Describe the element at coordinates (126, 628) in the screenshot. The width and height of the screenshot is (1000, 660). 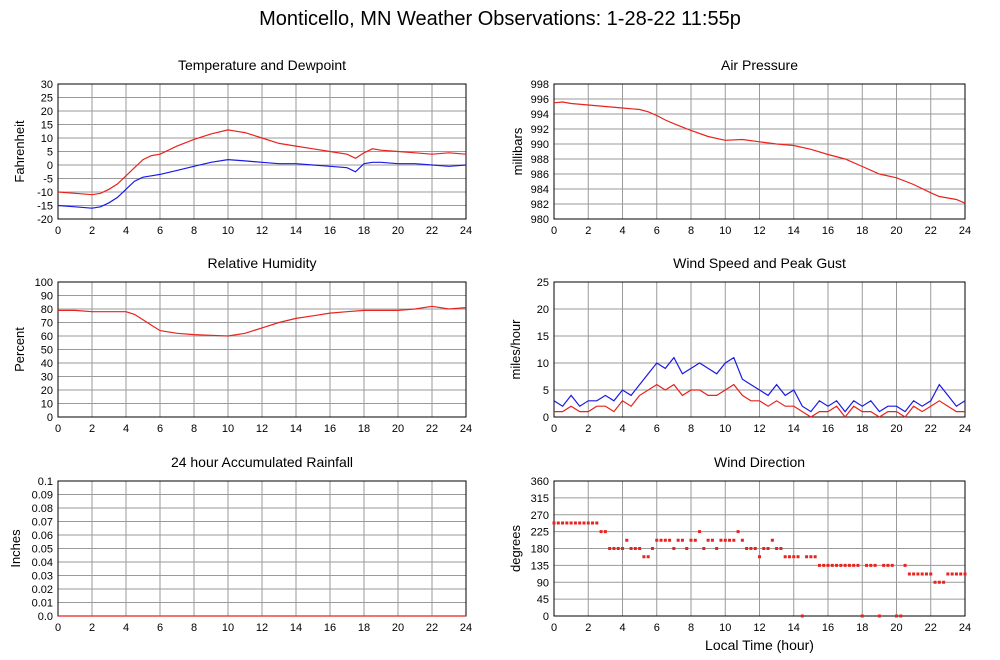
I see `x-tick-label: 4` at that location.